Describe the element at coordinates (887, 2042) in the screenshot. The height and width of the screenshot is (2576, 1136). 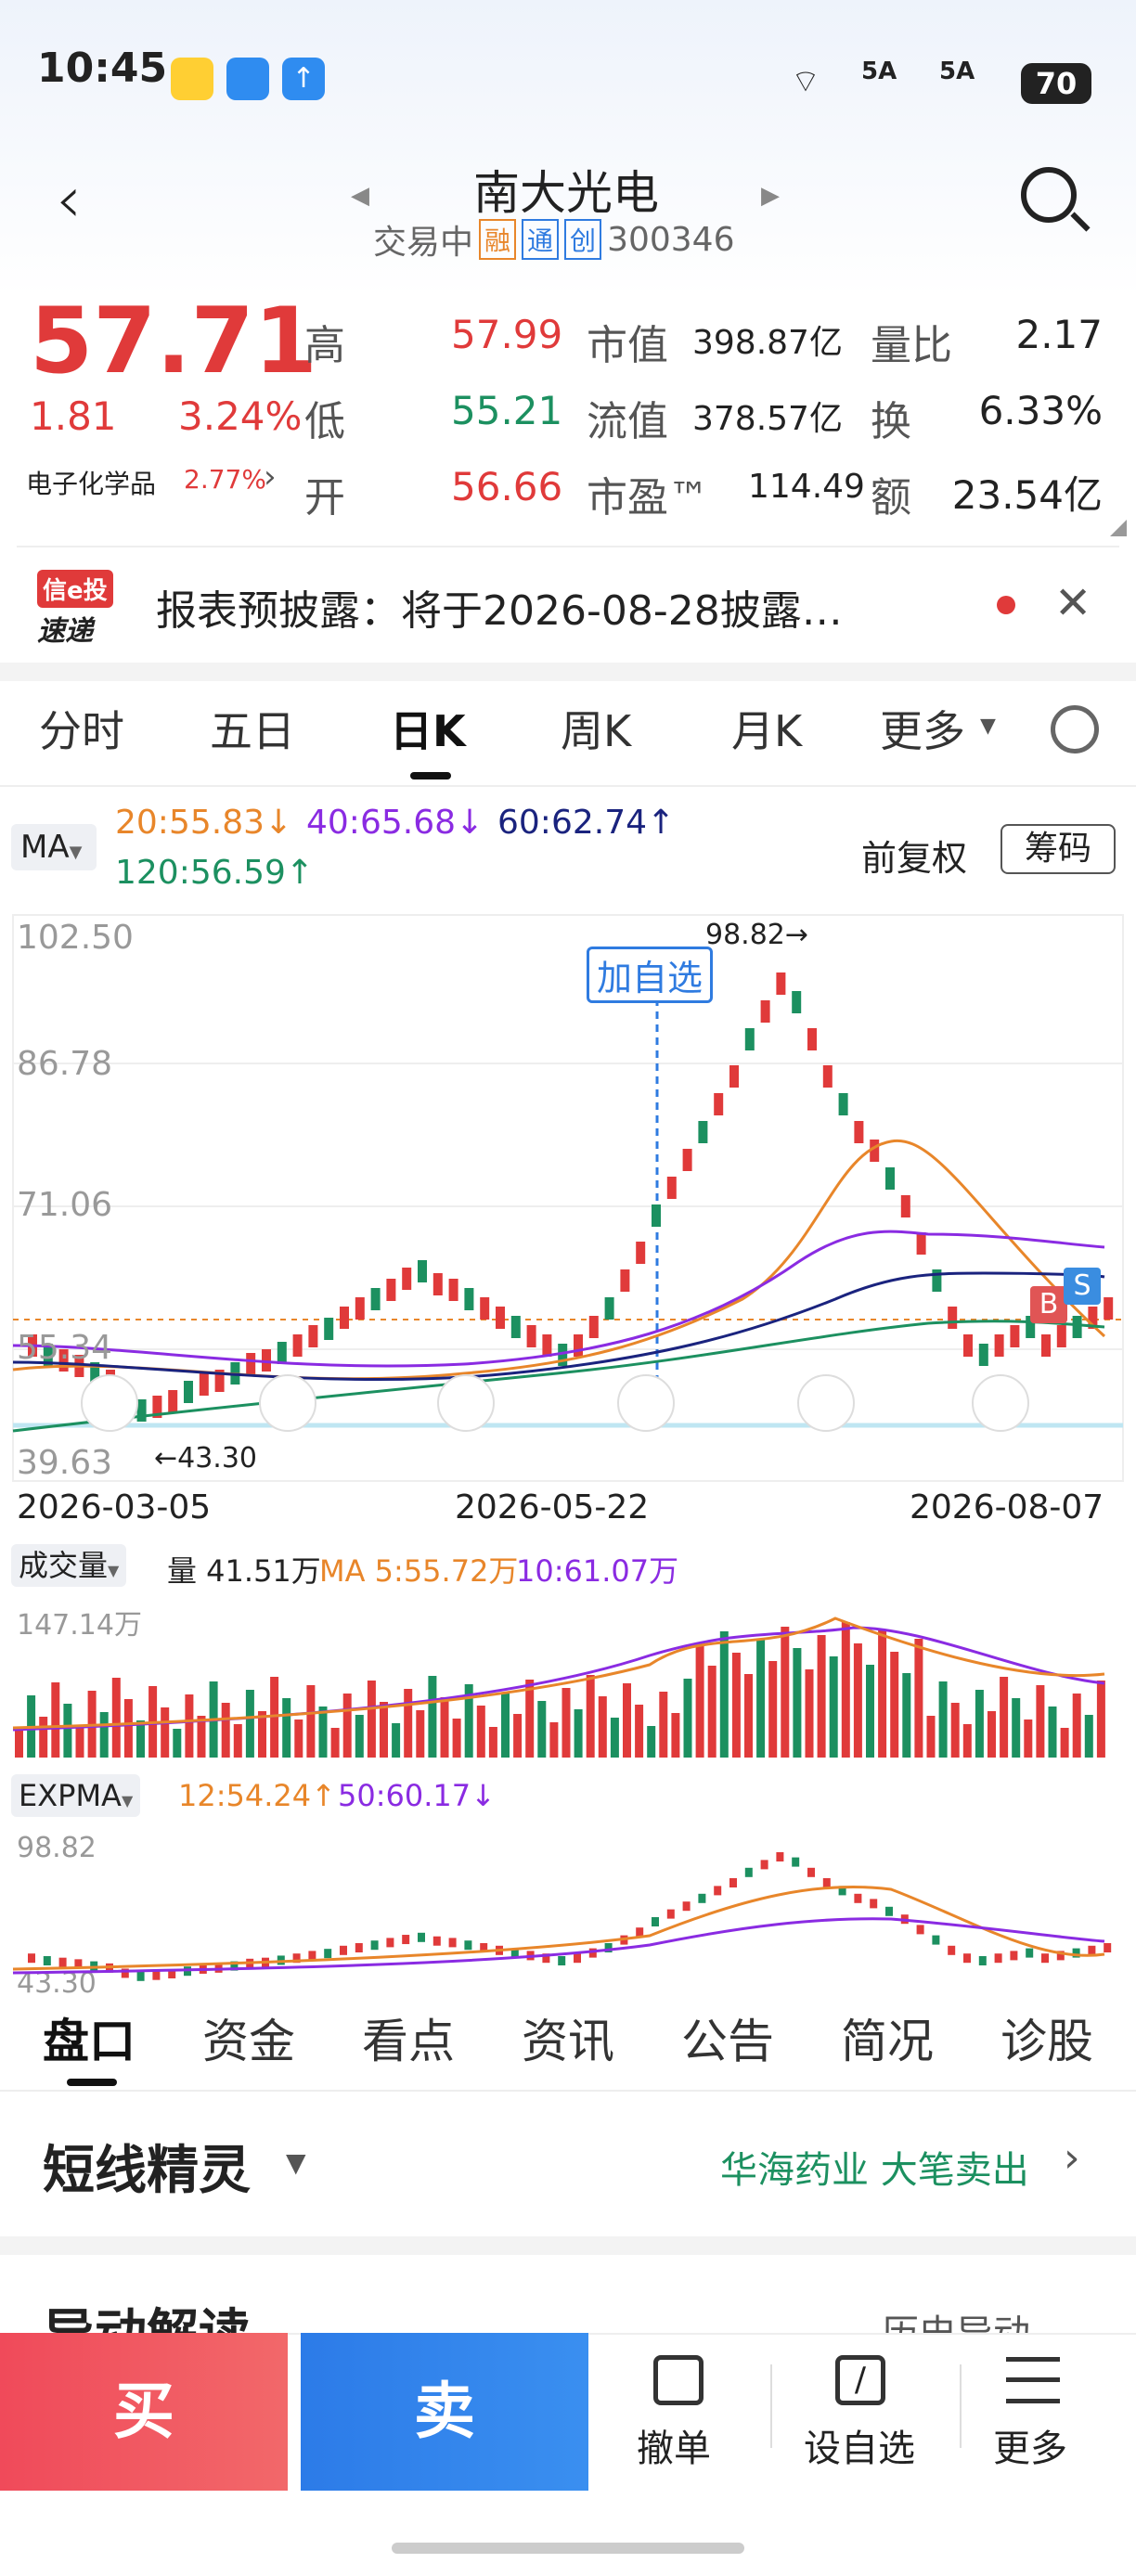
I see `tab-profile: 简况` at that location.